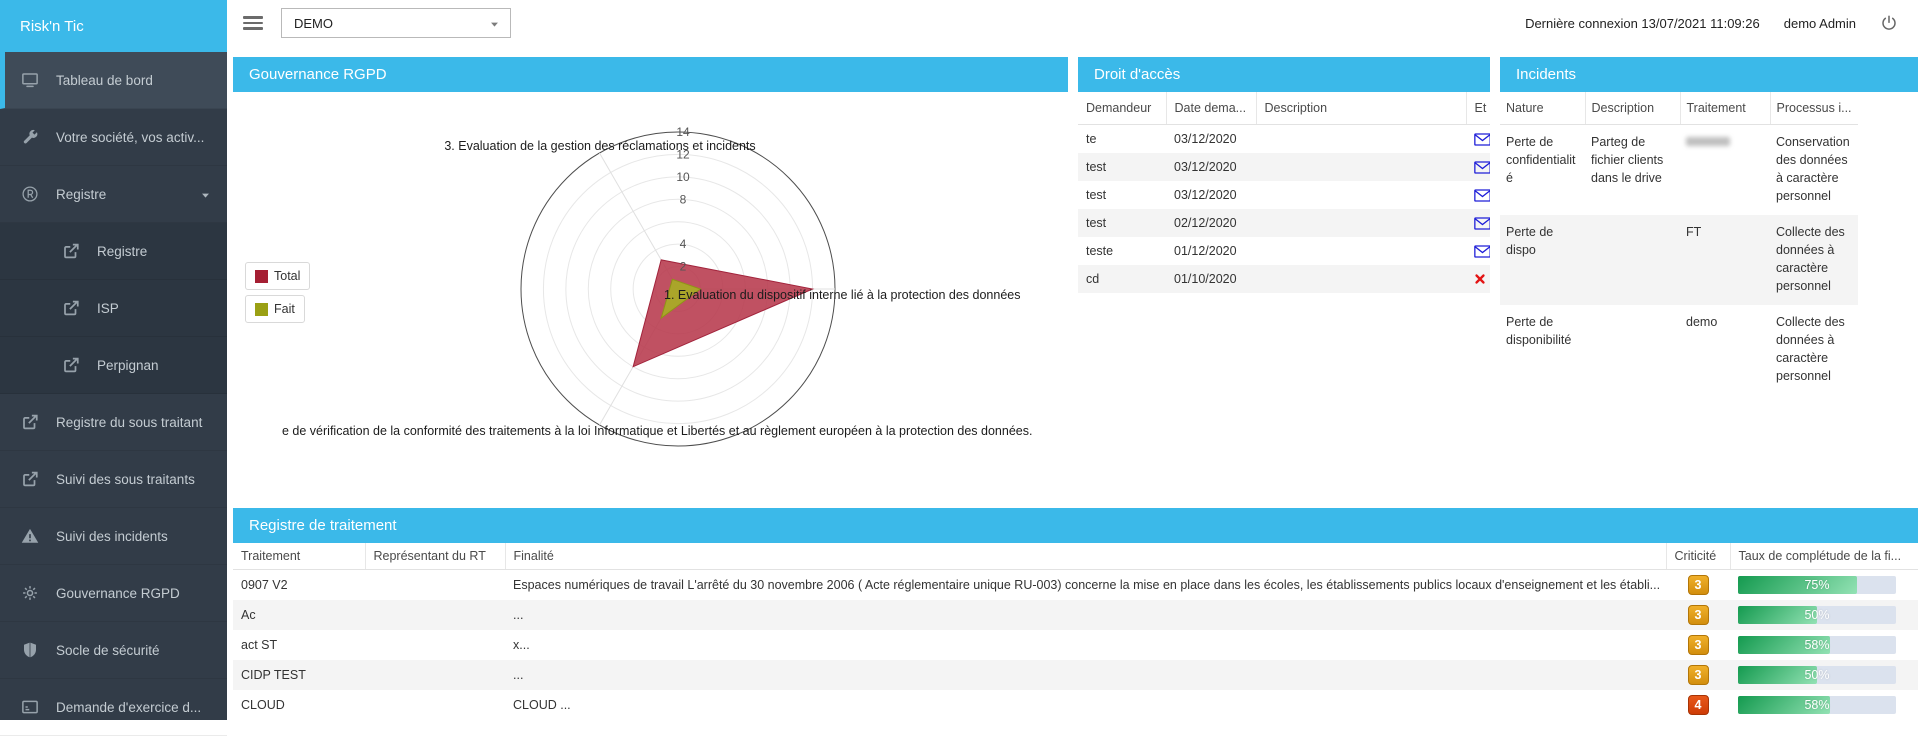 The width and height of the screenshot is (1918, 736). What do you see at coordinates (113, 422) in the screenshot?
I see `sidebar-item-registre-du-sous-traitant: Registre du sous traitant` at bounding box center [113, 422].